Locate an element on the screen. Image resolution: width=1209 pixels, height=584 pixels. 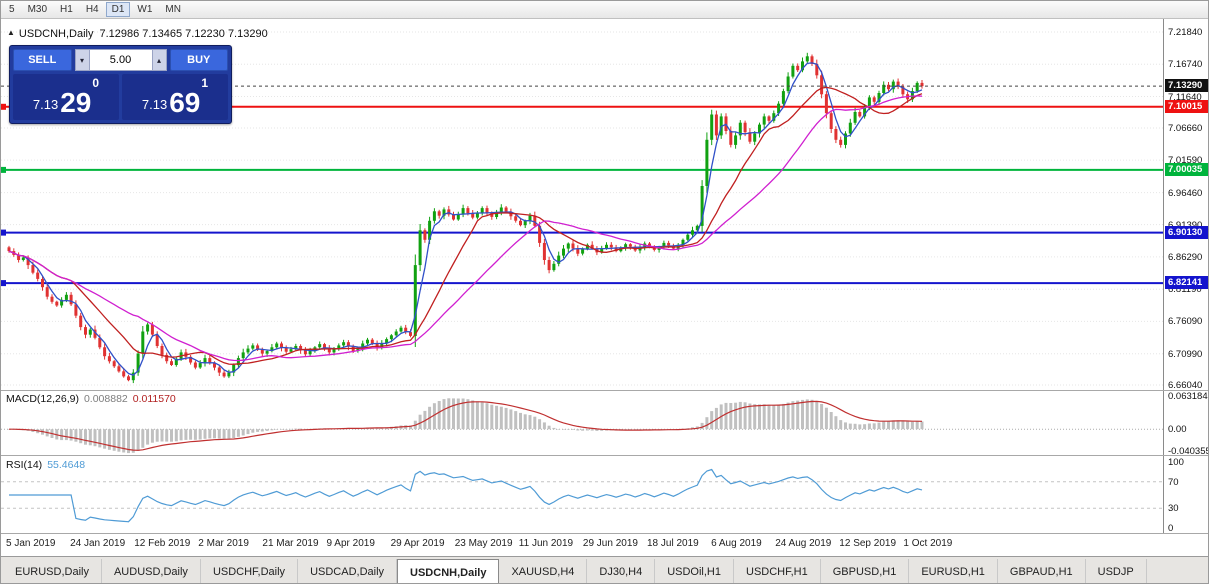
timeframe-button-d1: D1 is located at coordinates (118, 9).